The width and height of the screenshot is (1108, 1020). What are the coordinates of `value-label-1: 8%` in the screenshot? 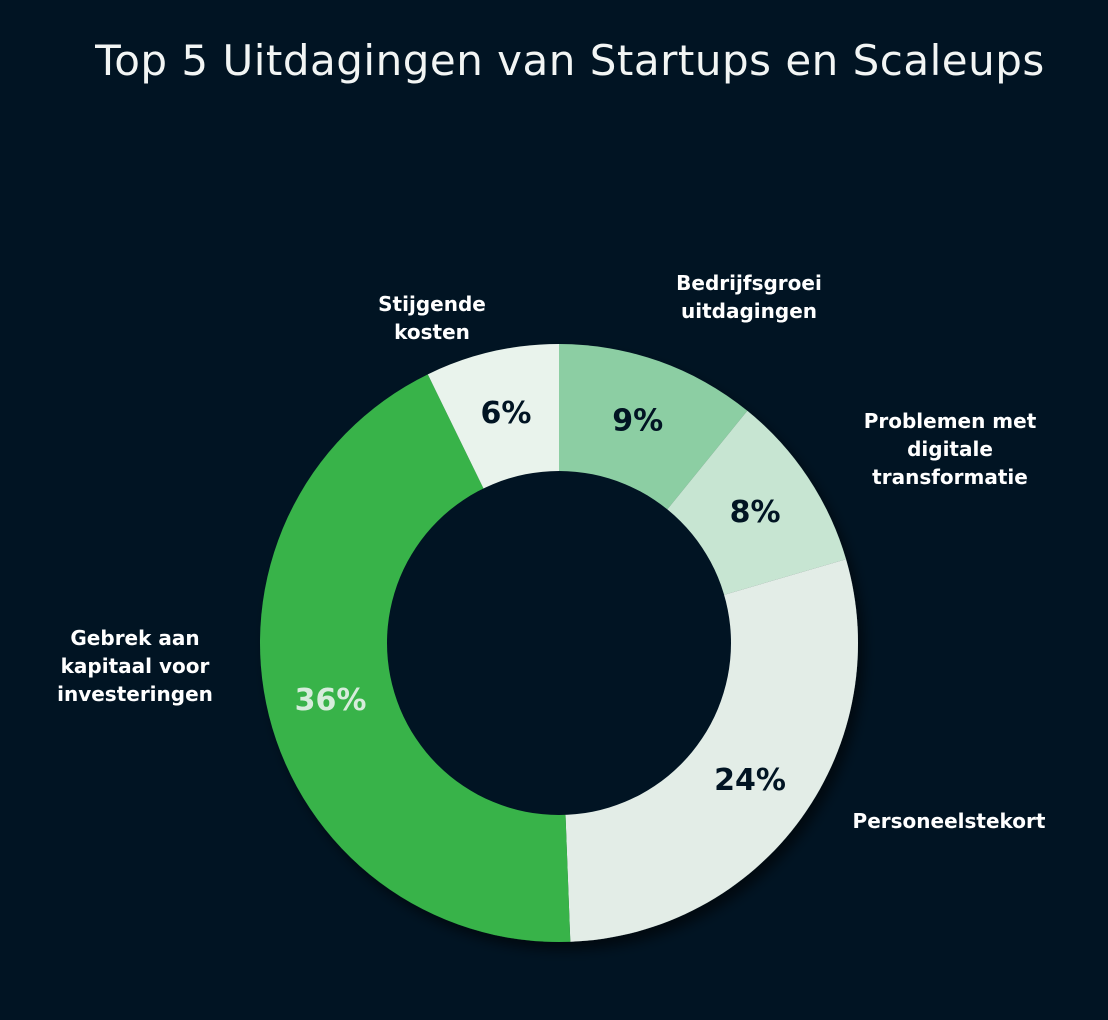 It's located at (755, 512).